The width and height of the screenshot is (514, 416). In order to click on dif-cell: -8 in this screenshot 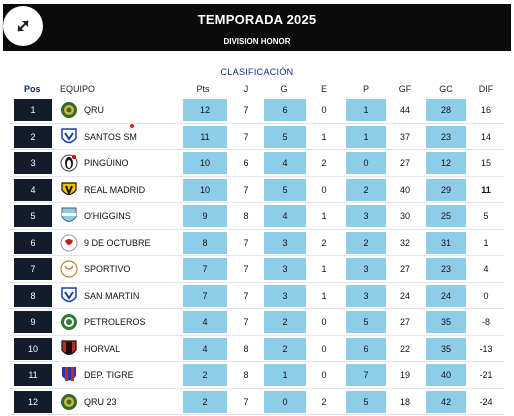, I will do `click(485, 322)`.